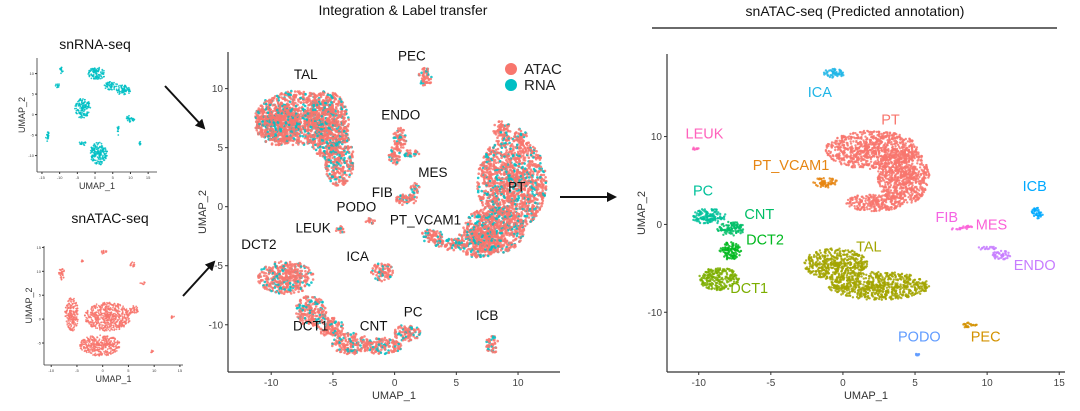  What do you see at coordinates (382, 192) in the screenshot?
I see `cluster-label: FIB` at bounding box center [382, 192].